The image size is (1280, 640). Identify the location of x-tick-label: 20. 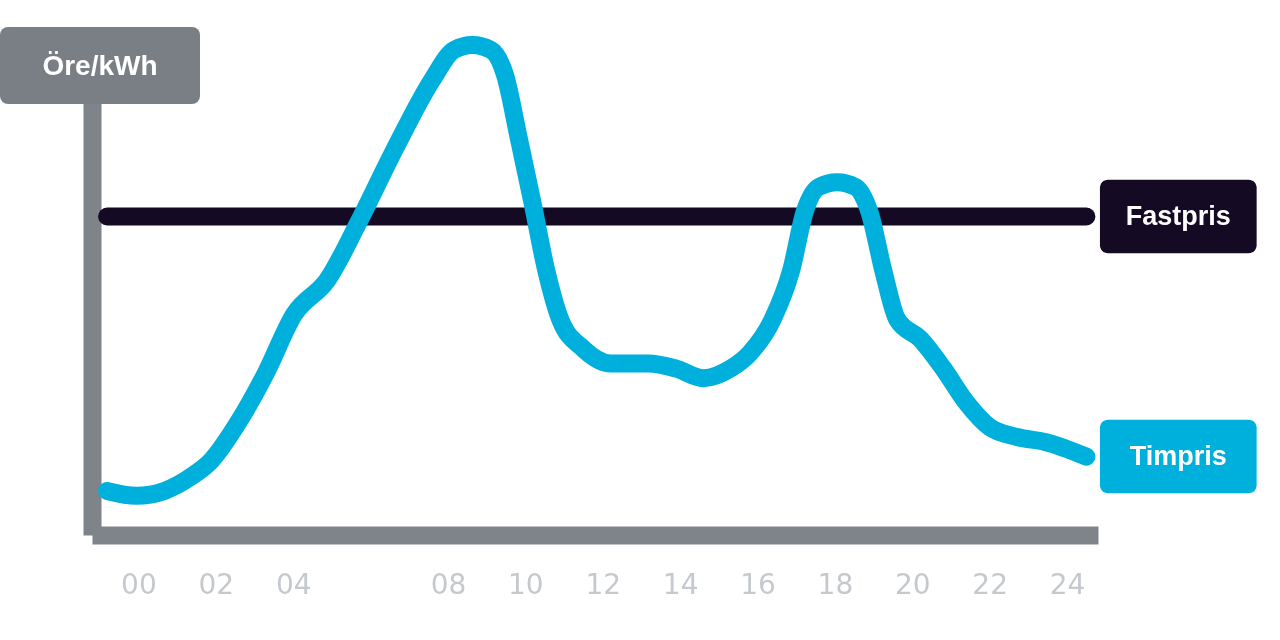
(912, 584).